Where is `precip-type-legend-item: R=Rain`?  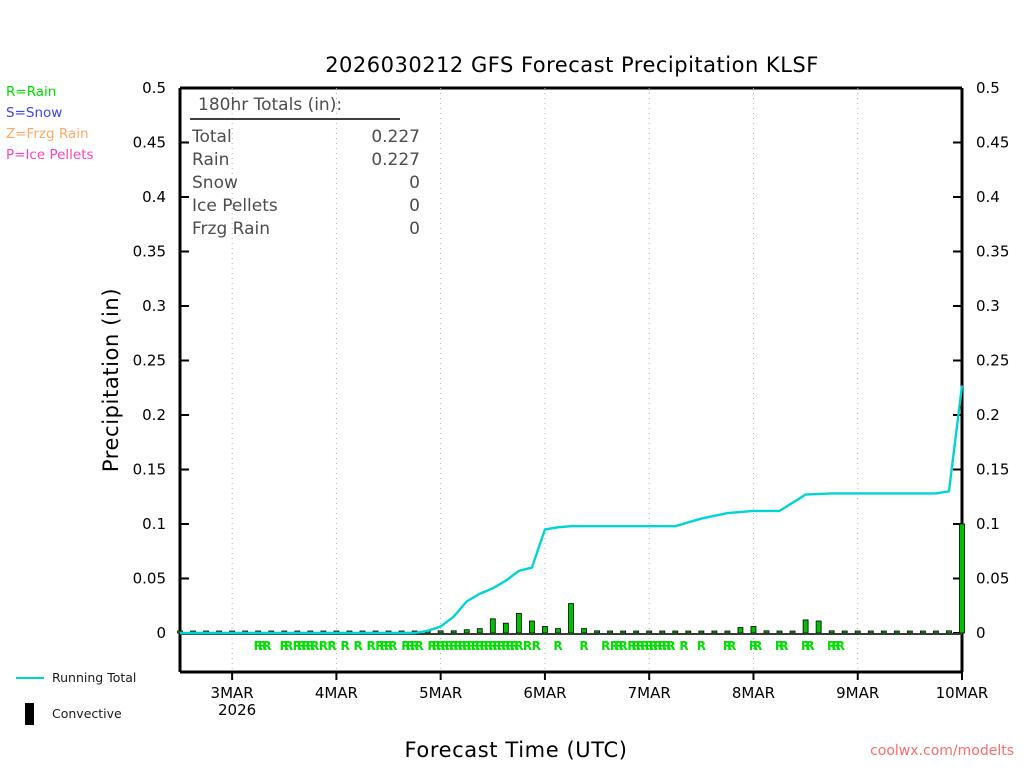 precip-type-legend-item: R=Rain is located at coordinates (31, 92).